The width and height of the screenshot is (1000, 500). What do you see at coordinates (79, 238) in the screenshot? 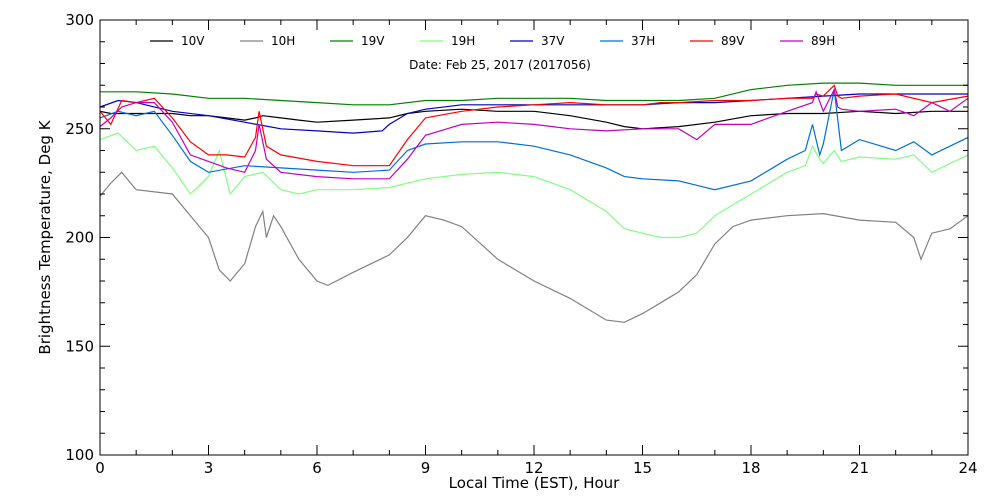
I see `y-tick-label: 200` at bounding box center [79, 238].